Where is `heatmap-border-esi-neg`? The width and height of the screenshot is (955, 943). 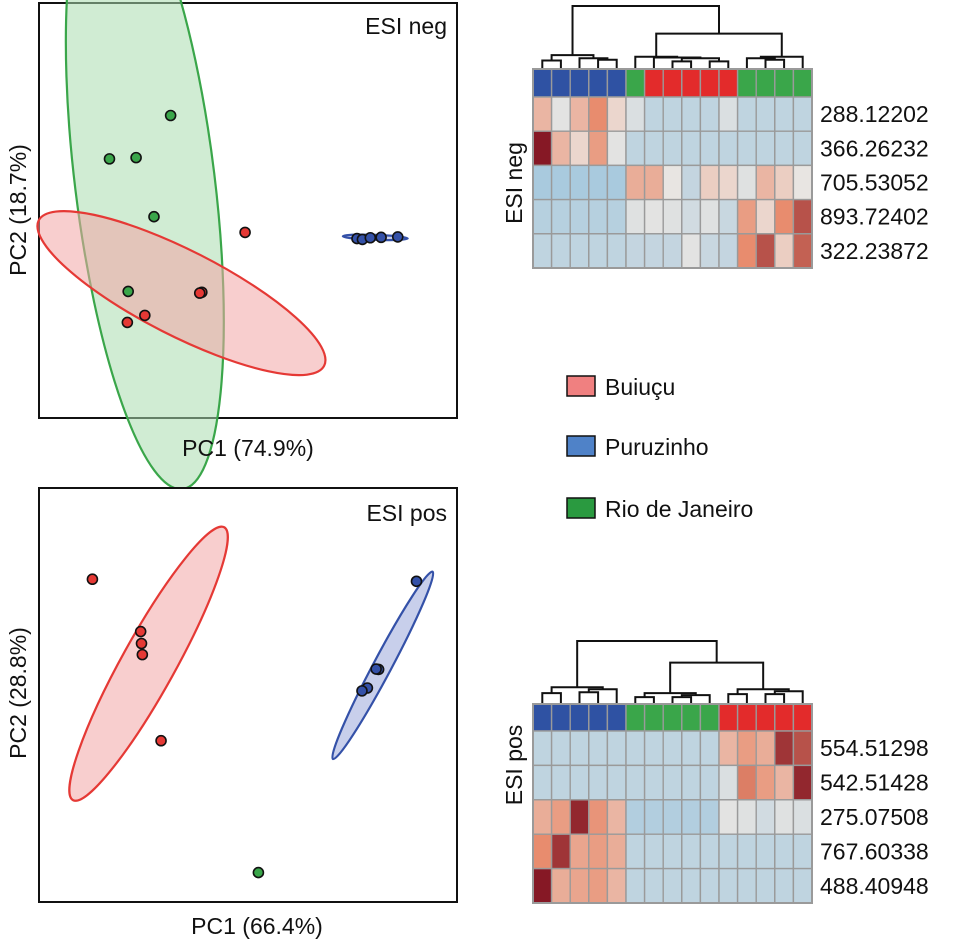 heatmap-border-esi-neg is located at coordinates (672, 168).